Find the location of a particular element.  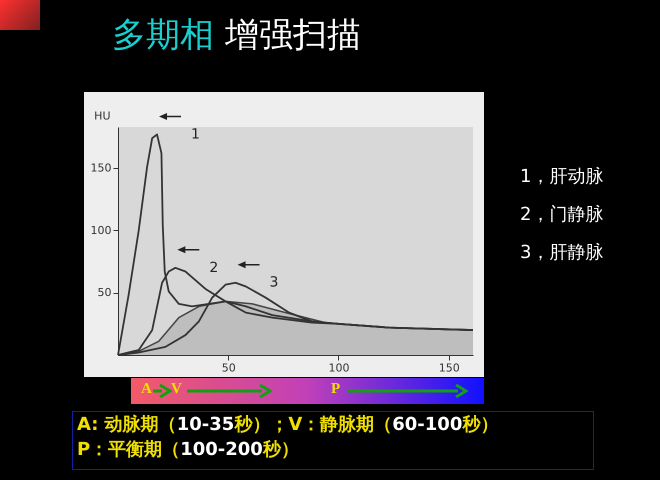

annotation: 1 is located at coordinates (195, 134).